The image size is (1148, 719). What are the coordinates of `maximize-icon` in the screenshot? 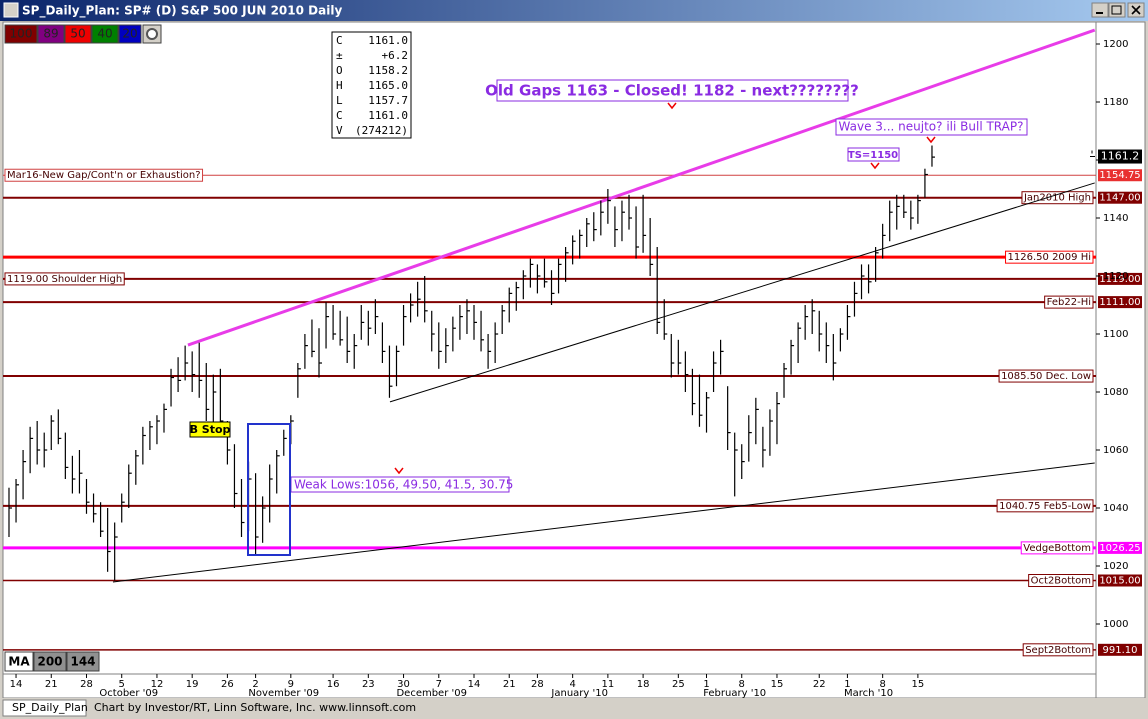 It's located at (1116, 10).